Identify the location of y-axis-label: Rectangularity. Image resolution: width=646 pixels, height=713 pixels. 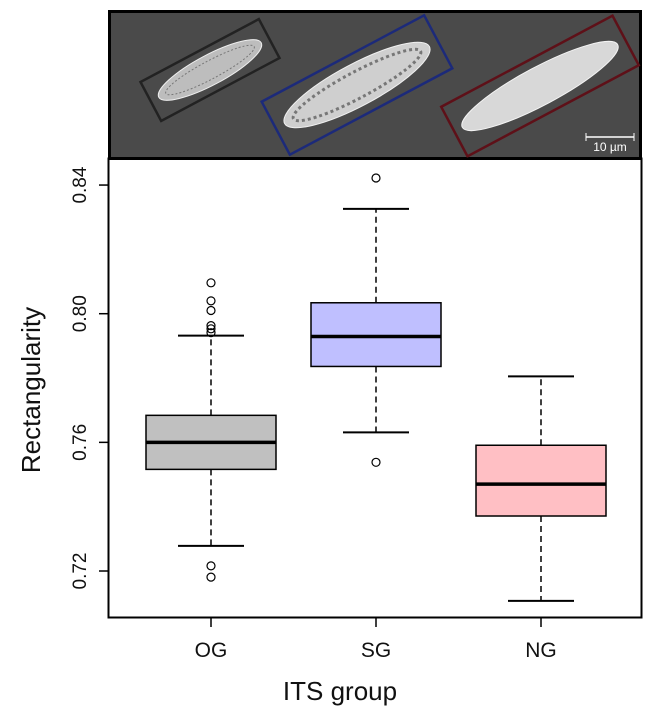
(31, 390).